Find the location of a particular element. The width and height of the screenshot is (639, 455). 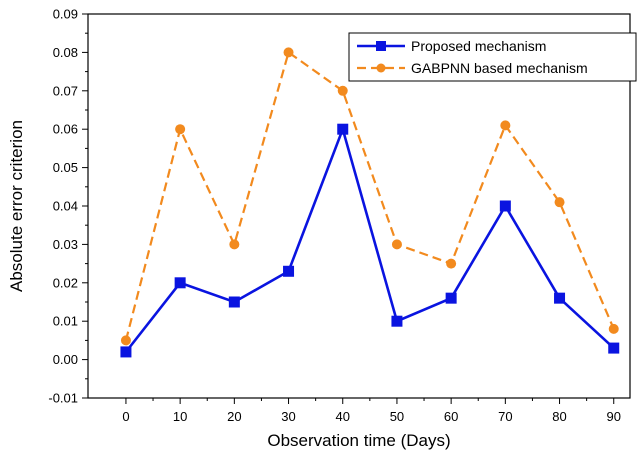

x-tick-label: 0 is located at coordinates (125, 416).